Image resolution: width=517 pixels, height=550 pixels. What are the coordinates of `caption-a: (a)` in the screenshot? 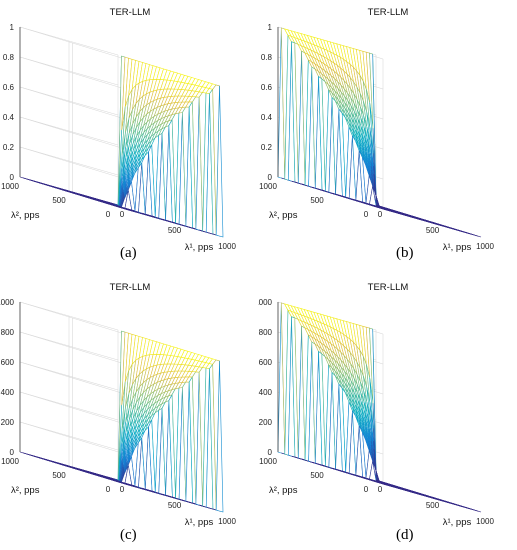 It's located at (128, 253).